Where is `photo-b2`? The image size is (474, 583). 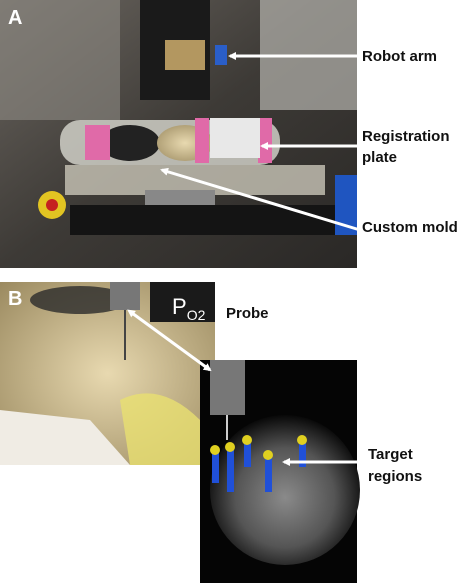 photo-b2 is located at coordinates (280, 471).